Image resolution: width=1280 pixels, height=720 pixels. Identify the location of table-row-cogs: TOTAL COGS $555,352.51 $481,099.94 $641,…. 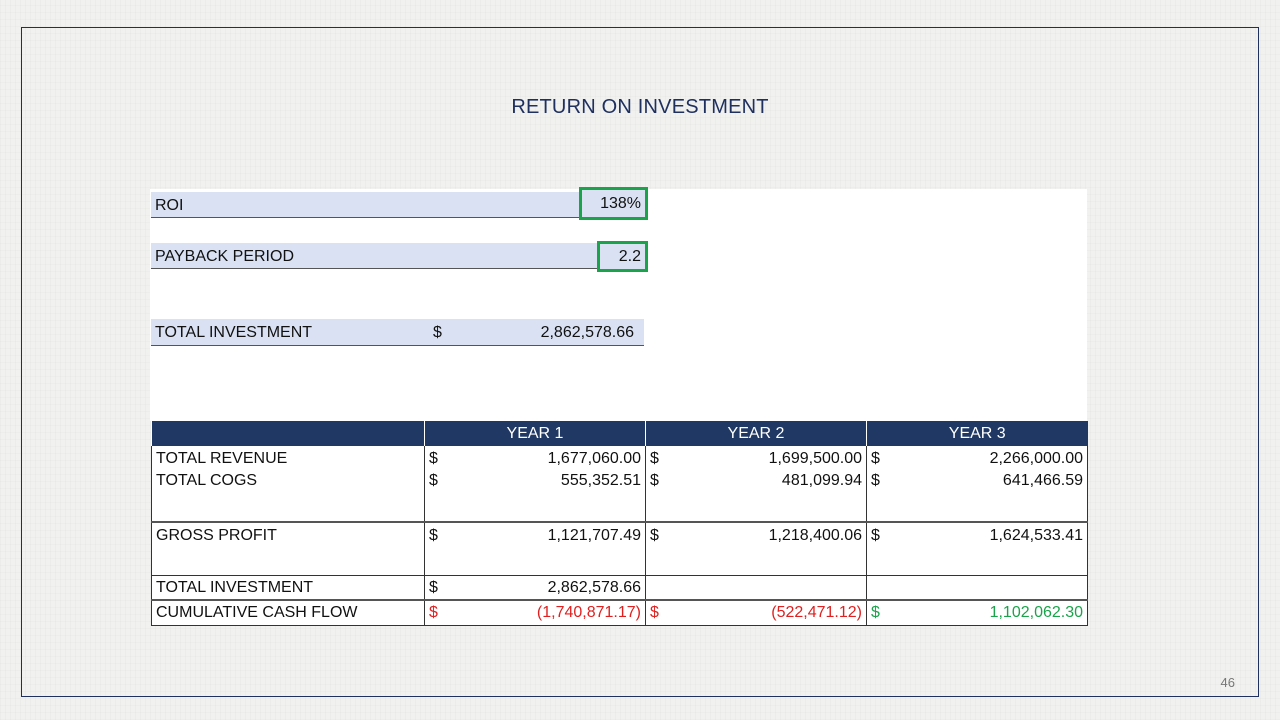
(619, 497).